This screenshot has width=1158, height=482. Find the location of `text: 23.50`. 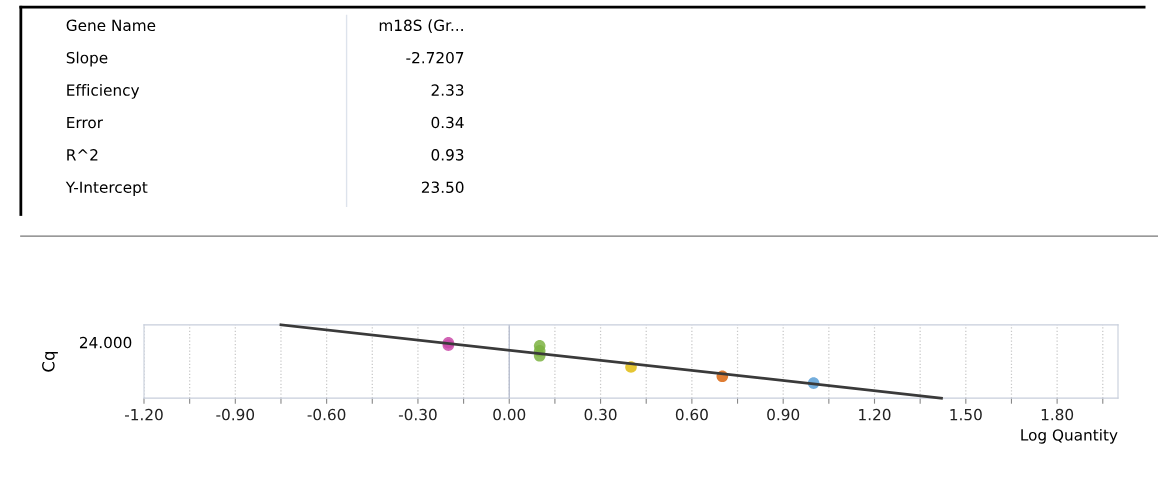

text: 23.50 is located at coordinates (442, 187).